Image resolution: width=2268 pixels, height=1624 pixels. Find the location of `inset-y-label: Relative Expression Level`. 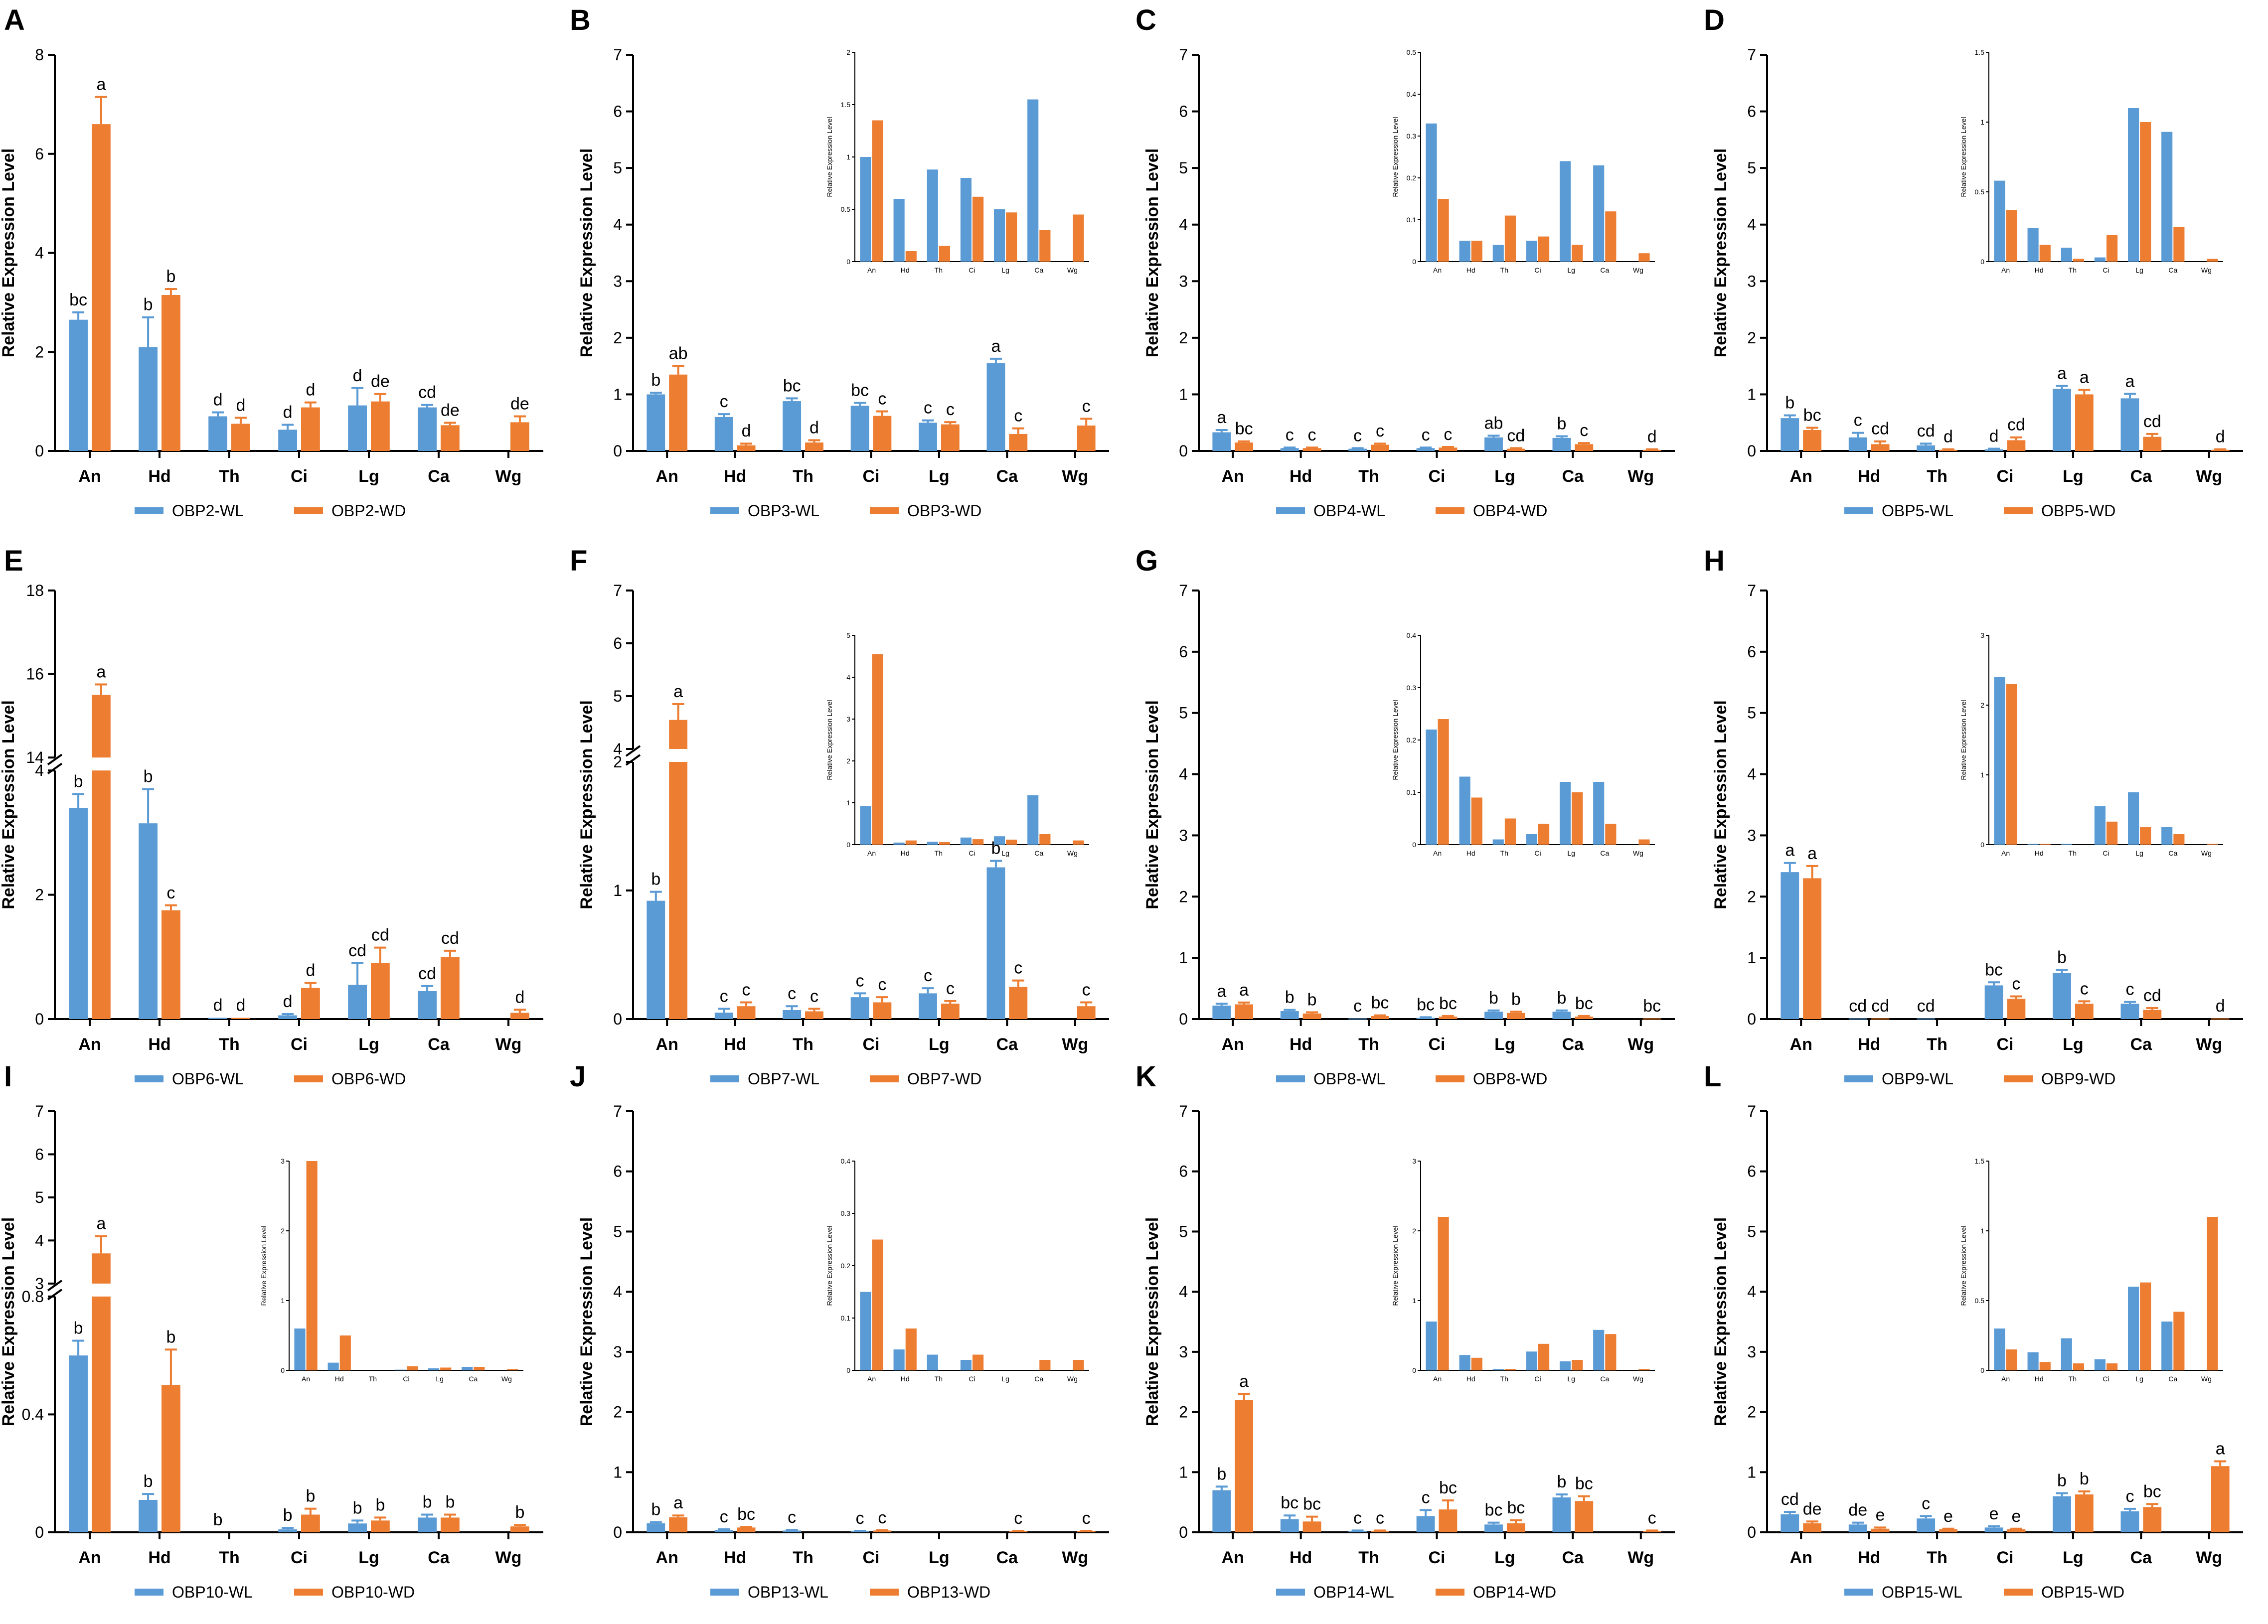

inset-y-label: Relative Expression Level is located at coordinates (829, 1265).